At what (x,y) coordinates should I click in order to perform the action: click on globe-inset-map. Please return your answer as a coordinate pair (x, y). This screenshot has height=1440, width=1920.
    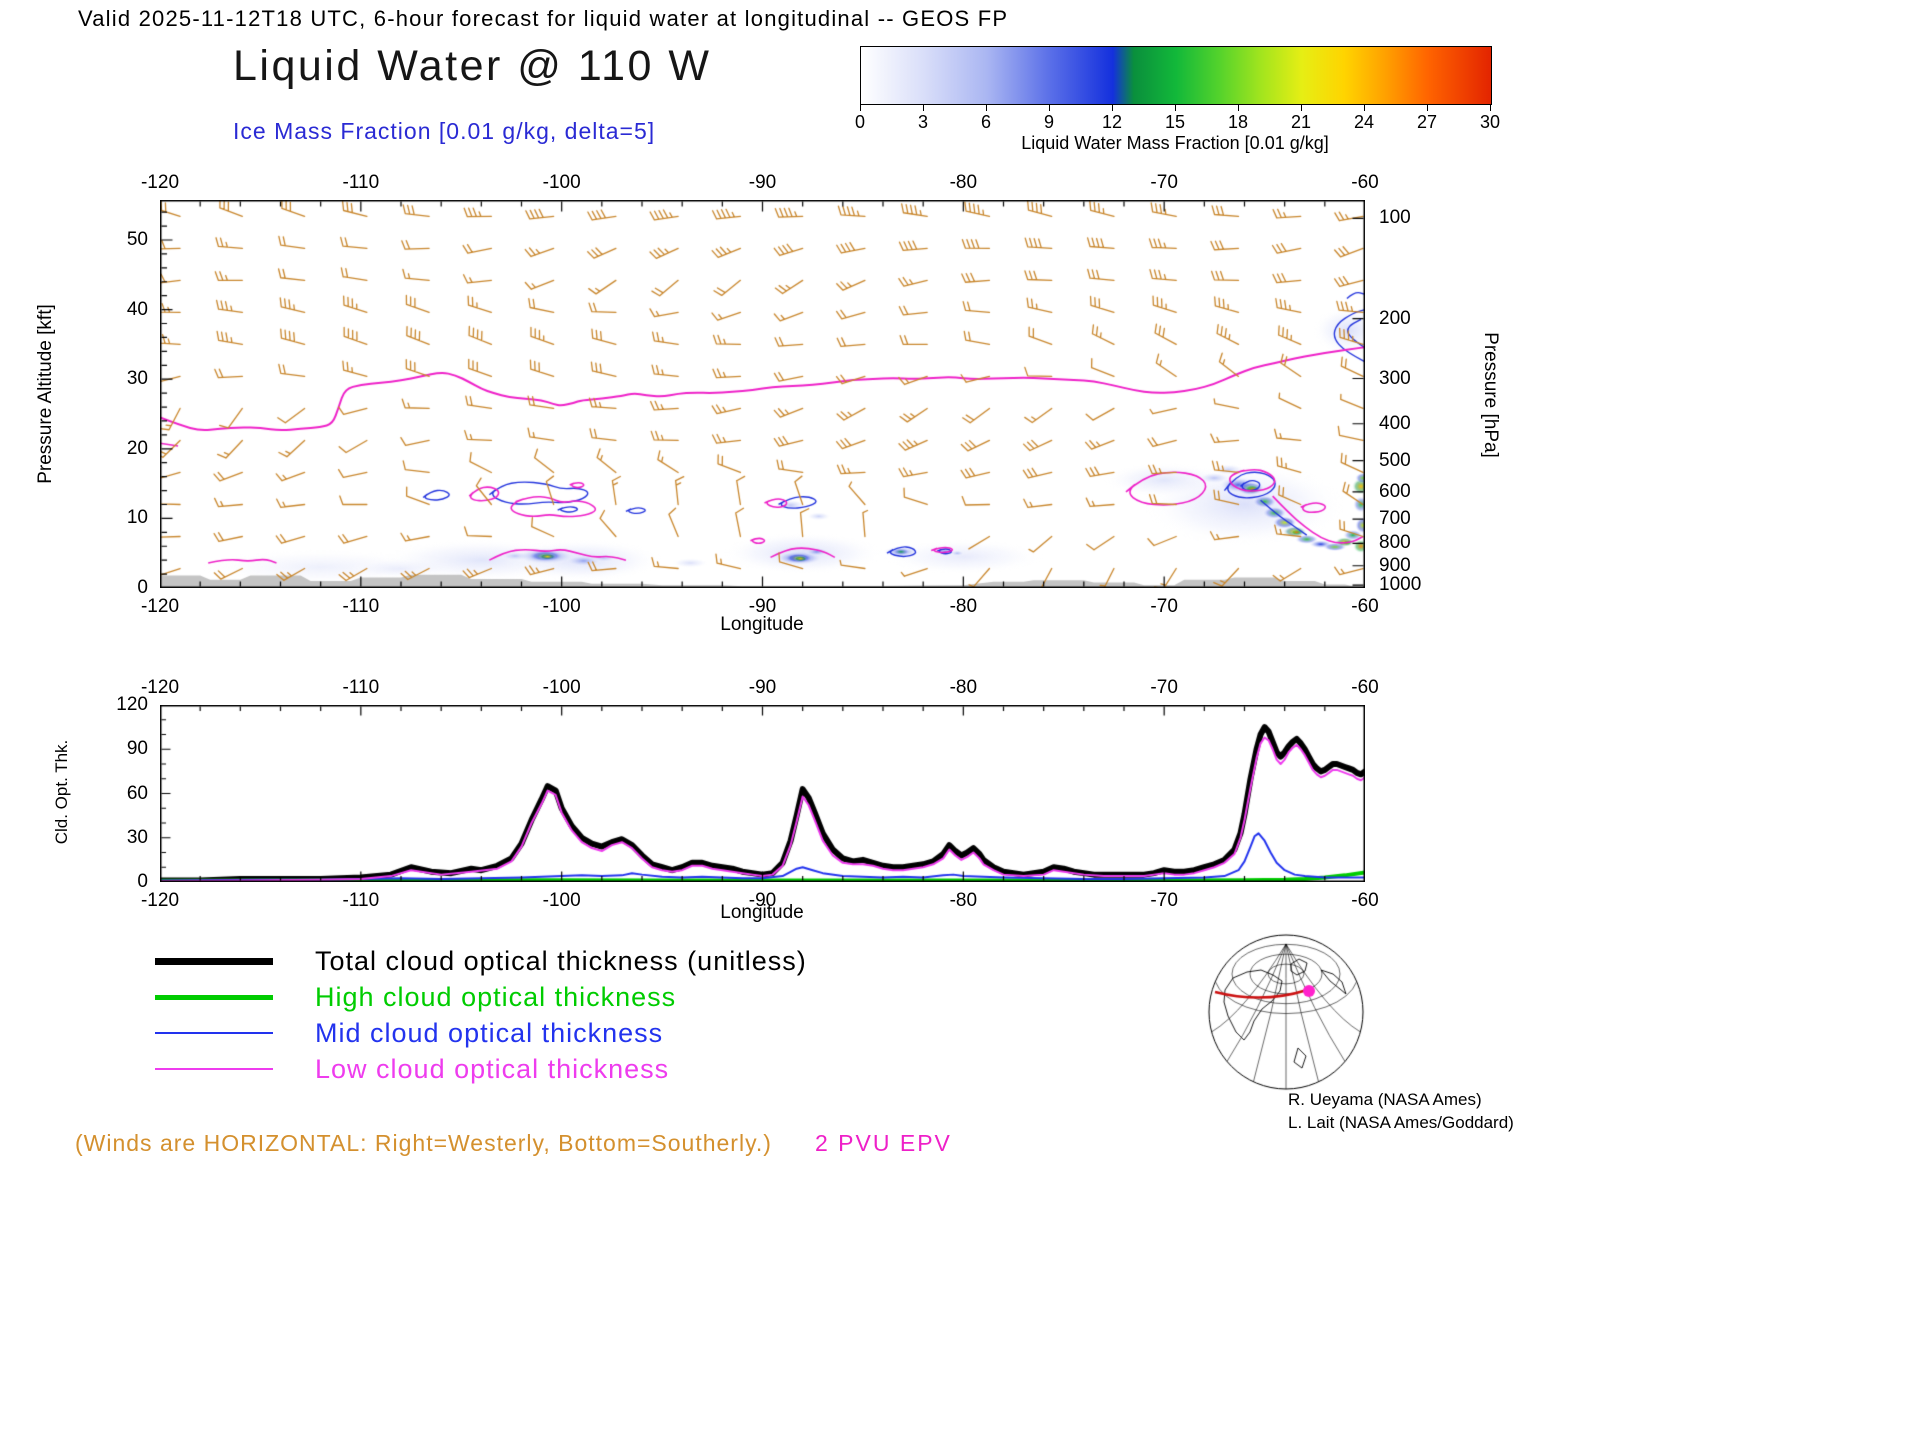
    Looking at the image, I should click on (1286, 1011).